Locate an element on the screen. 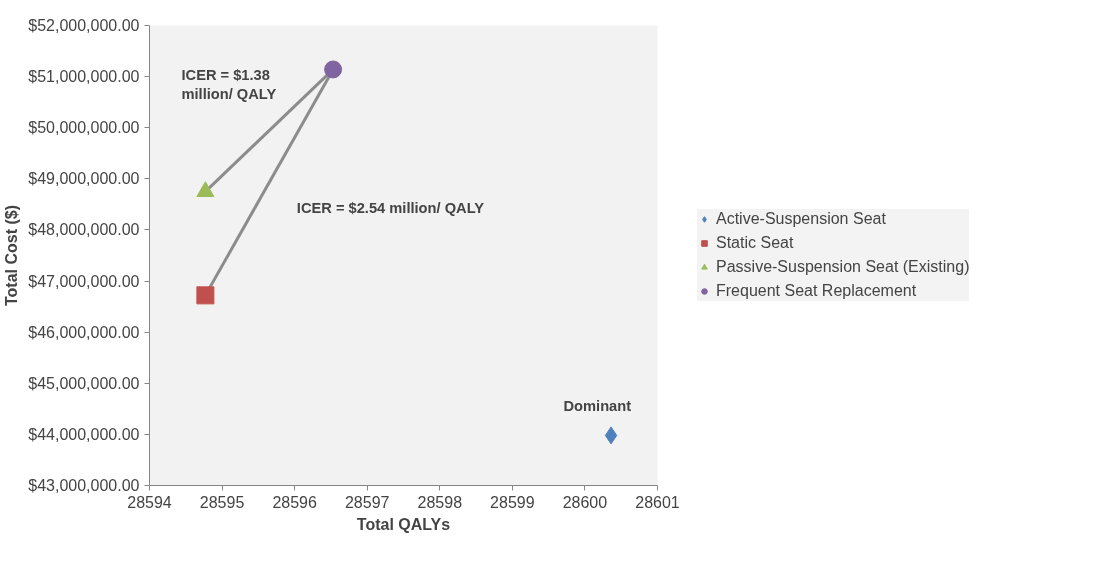  x-tick-label: 28594 is located at coordinates (149, 502).